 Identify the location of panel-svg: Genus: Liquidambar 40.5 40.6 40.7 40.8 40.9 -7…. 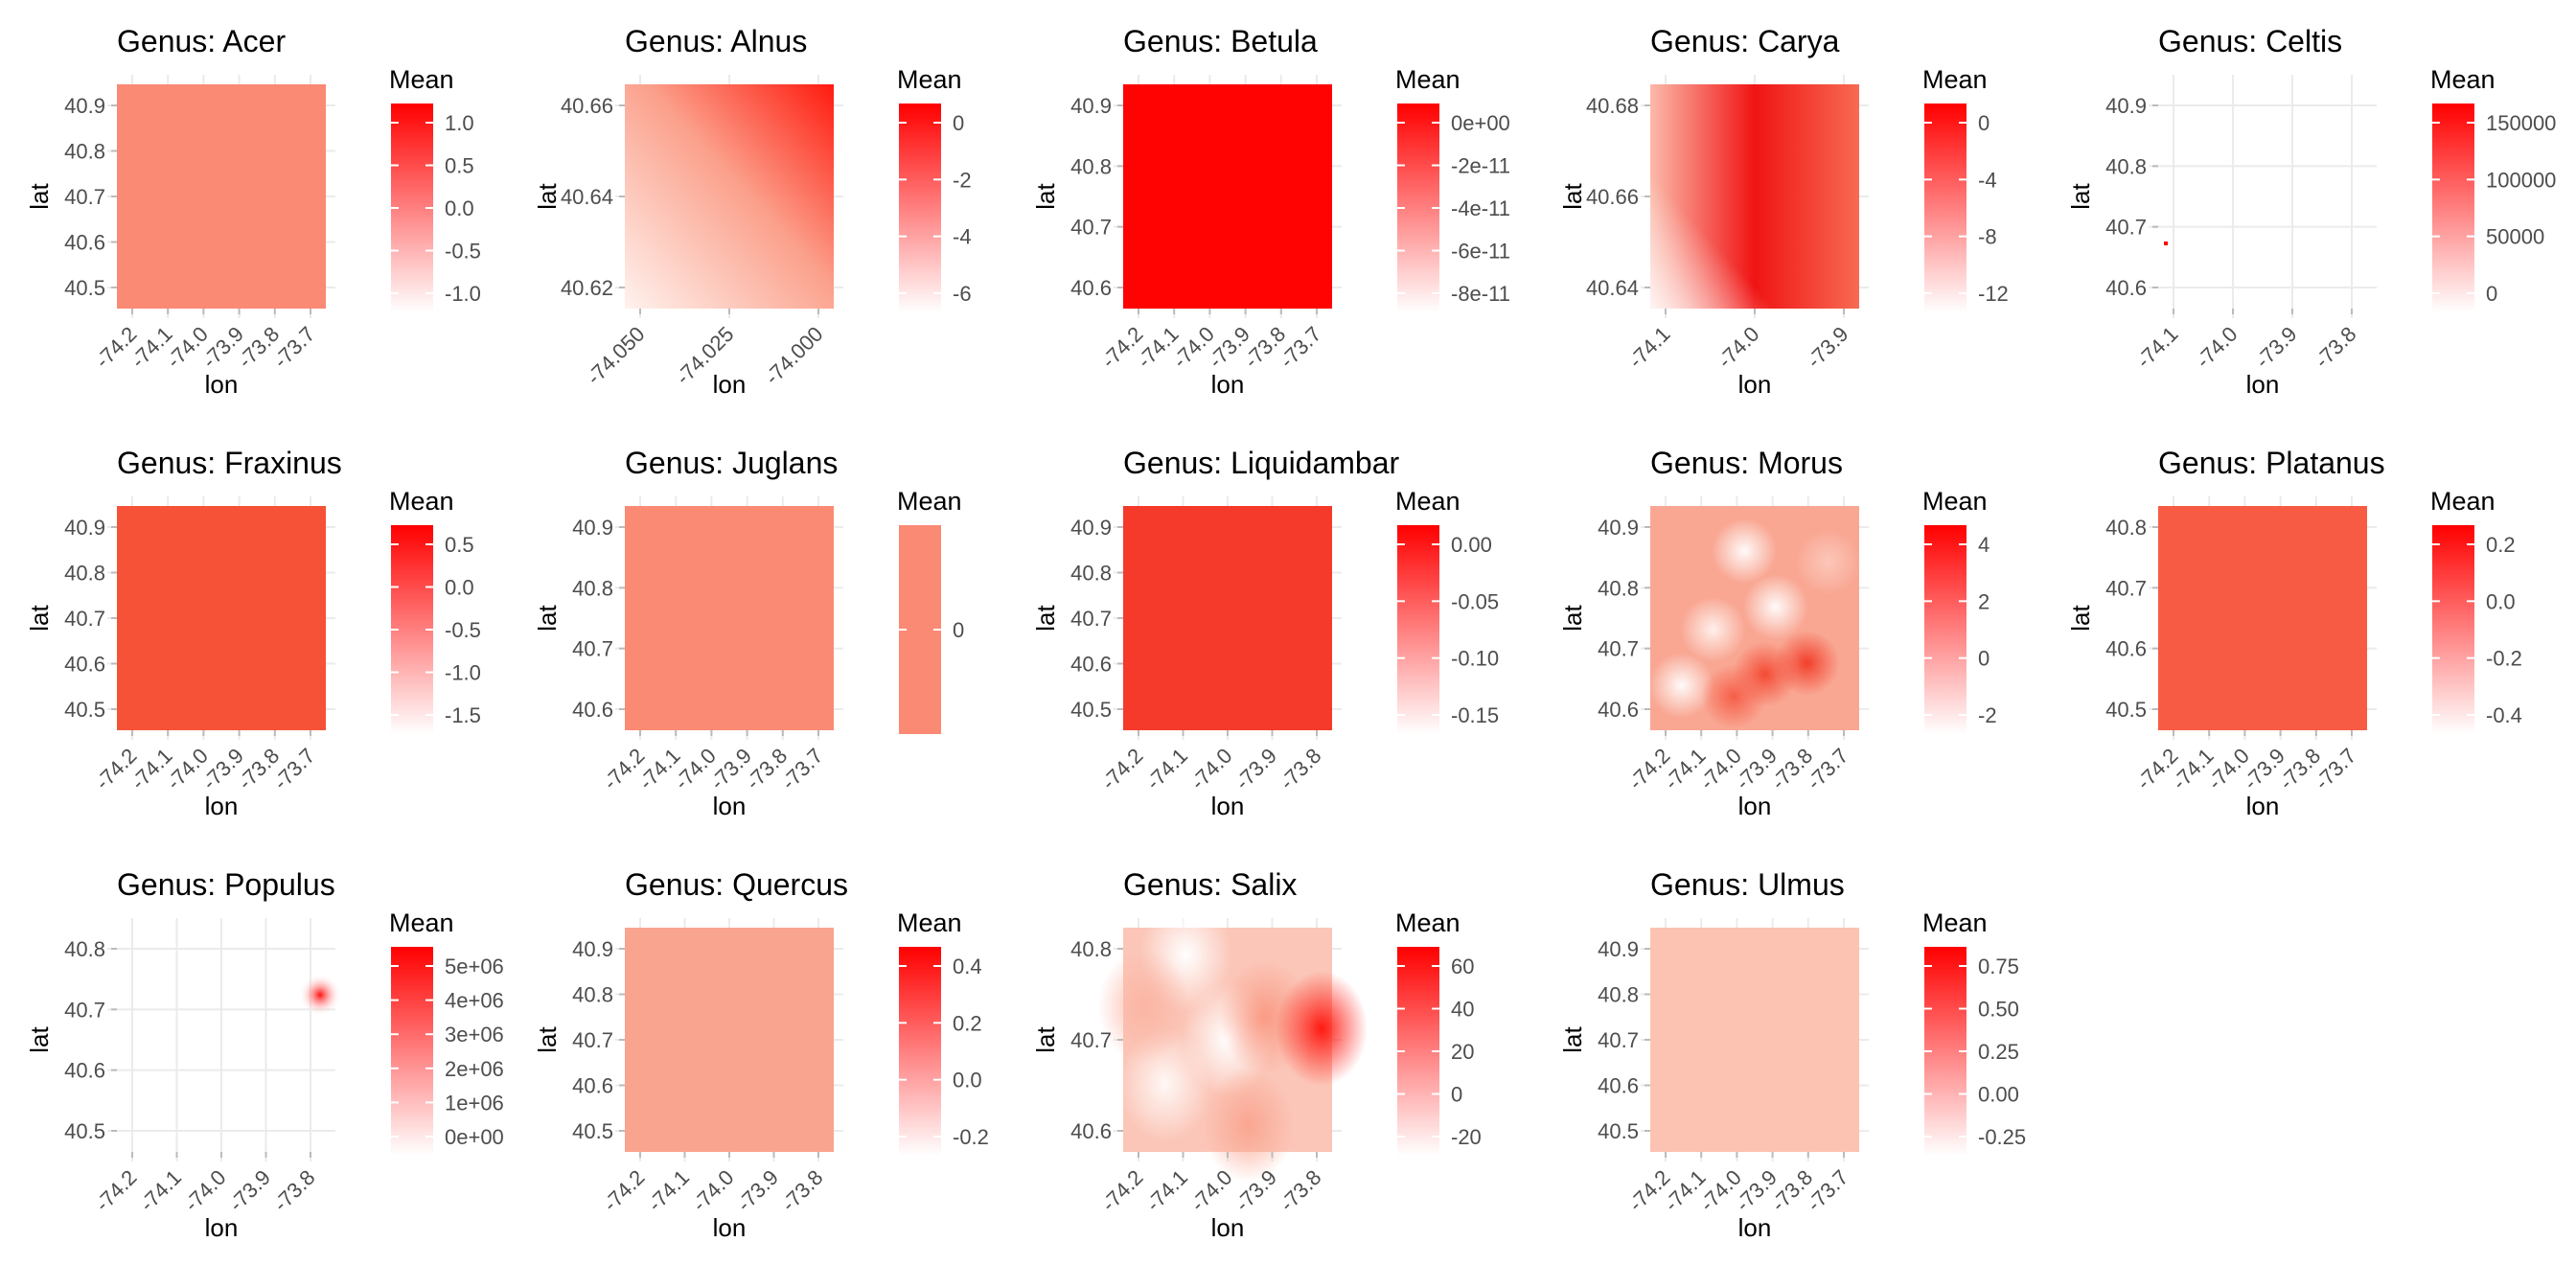
(1265, 633).